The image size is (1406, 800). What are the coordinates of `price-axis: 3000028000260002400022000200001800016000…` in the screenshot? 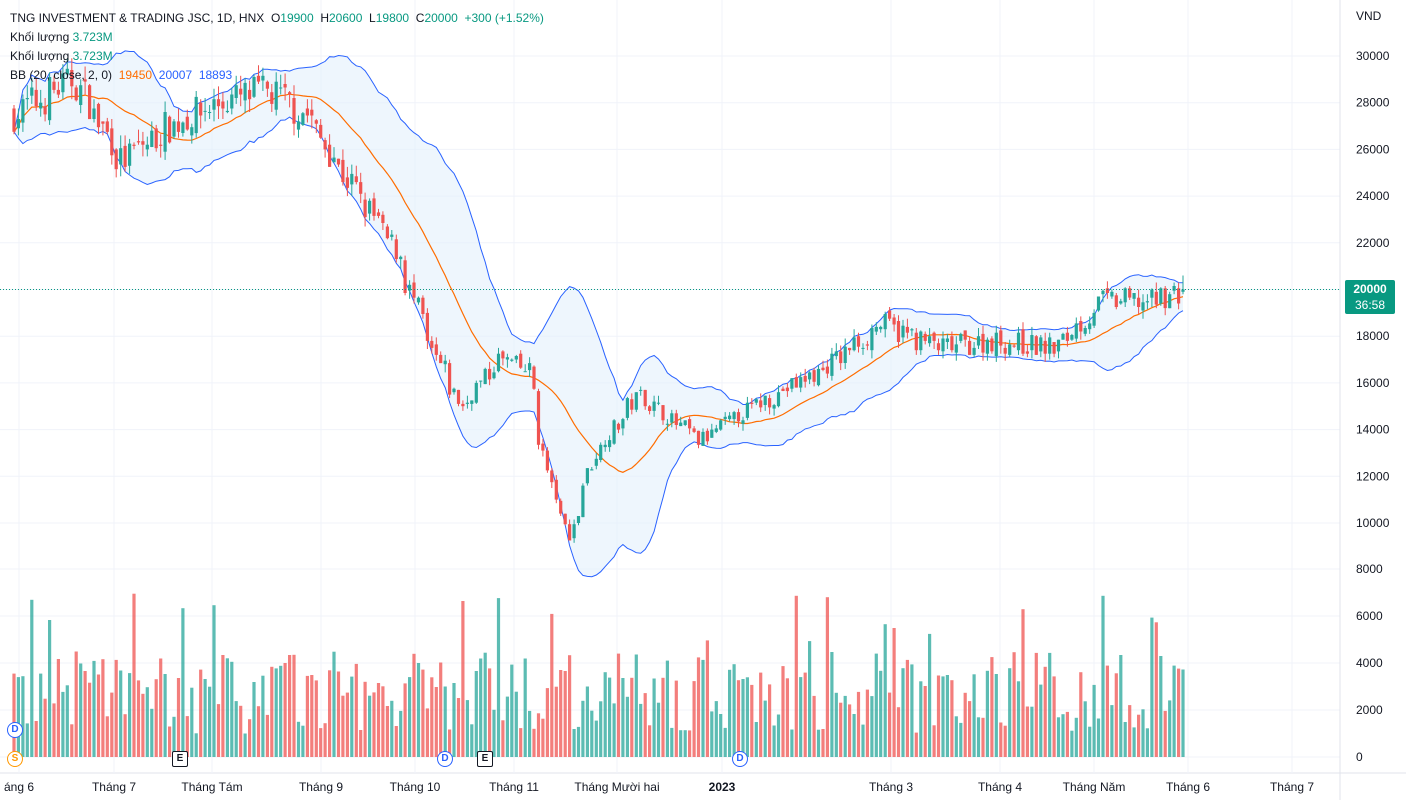 It's located at (1373, 406).